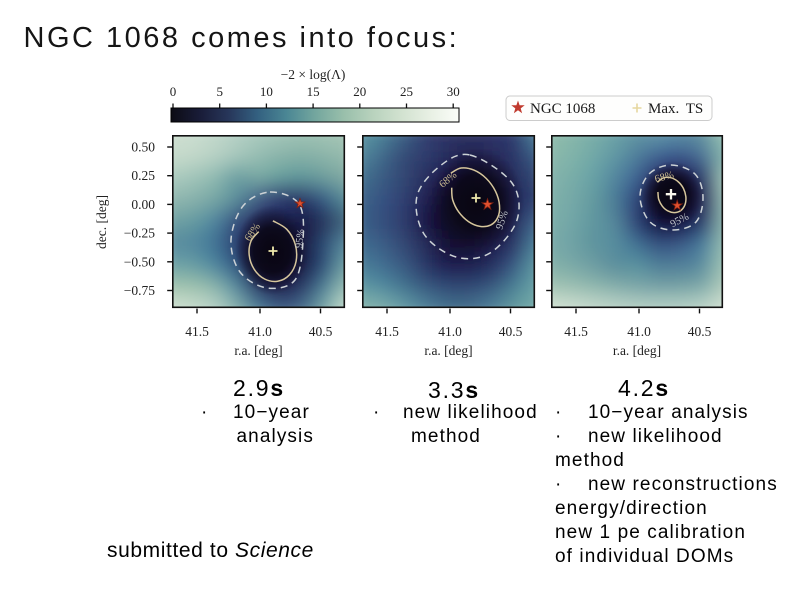 The width and height of the screenshot is (799, 600). Describe the element at coordinates (143, 204) in the screenshot. I see `svg-text: 0.00` at that location.